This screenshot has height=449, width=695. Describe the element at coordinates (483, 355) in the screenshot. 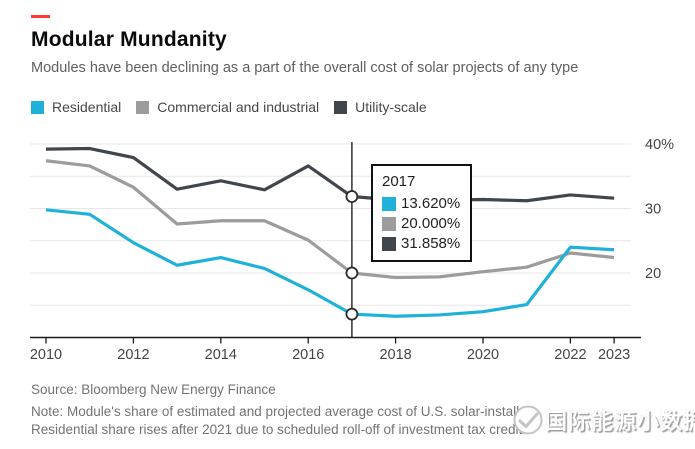

I see `x-axis-label: 2020` at that location.